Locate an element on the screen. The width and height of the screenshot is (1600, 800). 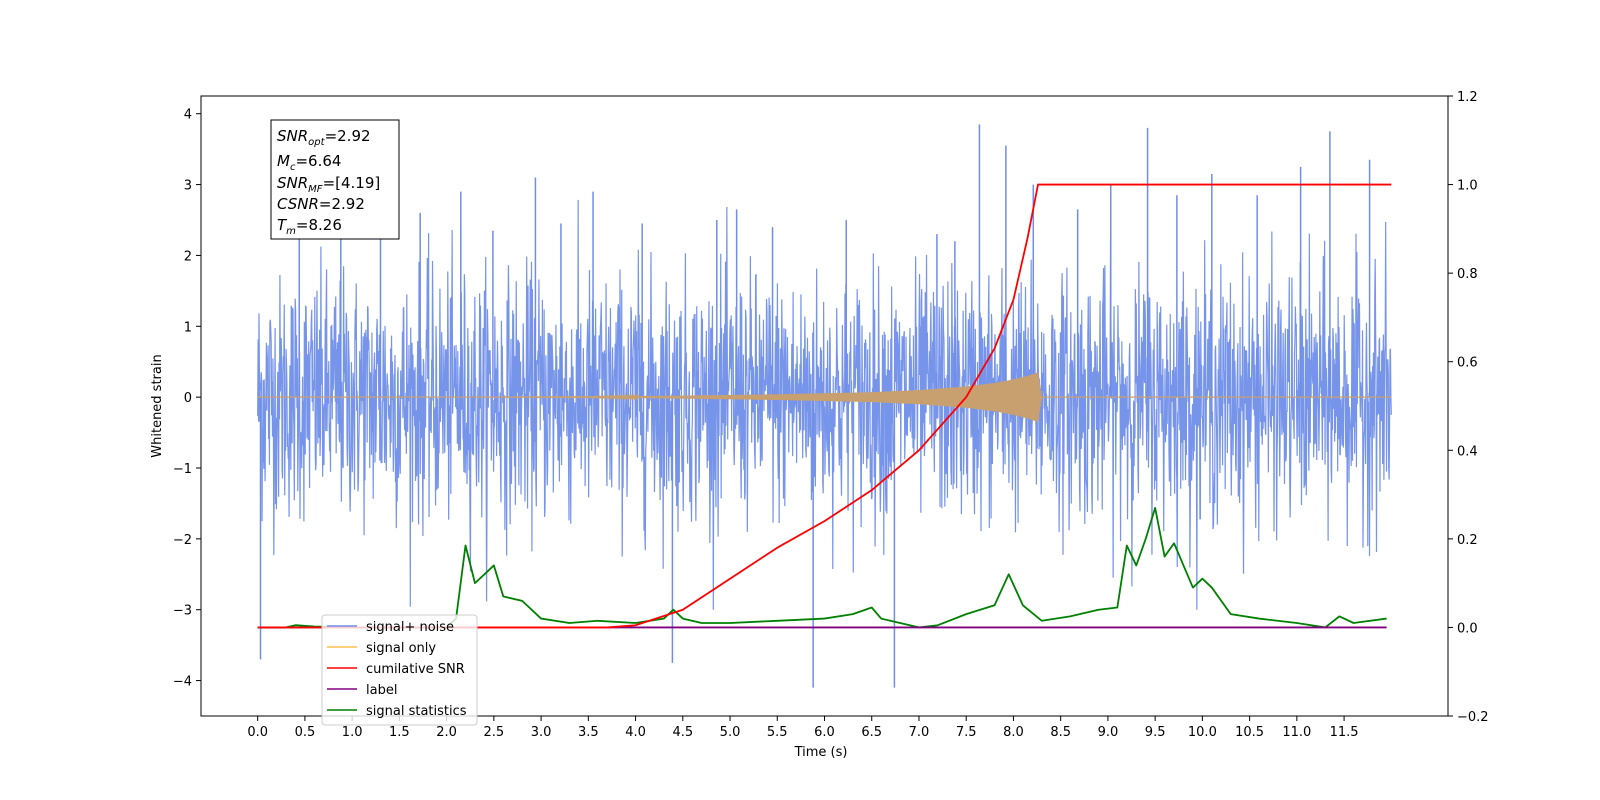
annotation-tm: Tm=8.26 is located at coordinates (309, 226).